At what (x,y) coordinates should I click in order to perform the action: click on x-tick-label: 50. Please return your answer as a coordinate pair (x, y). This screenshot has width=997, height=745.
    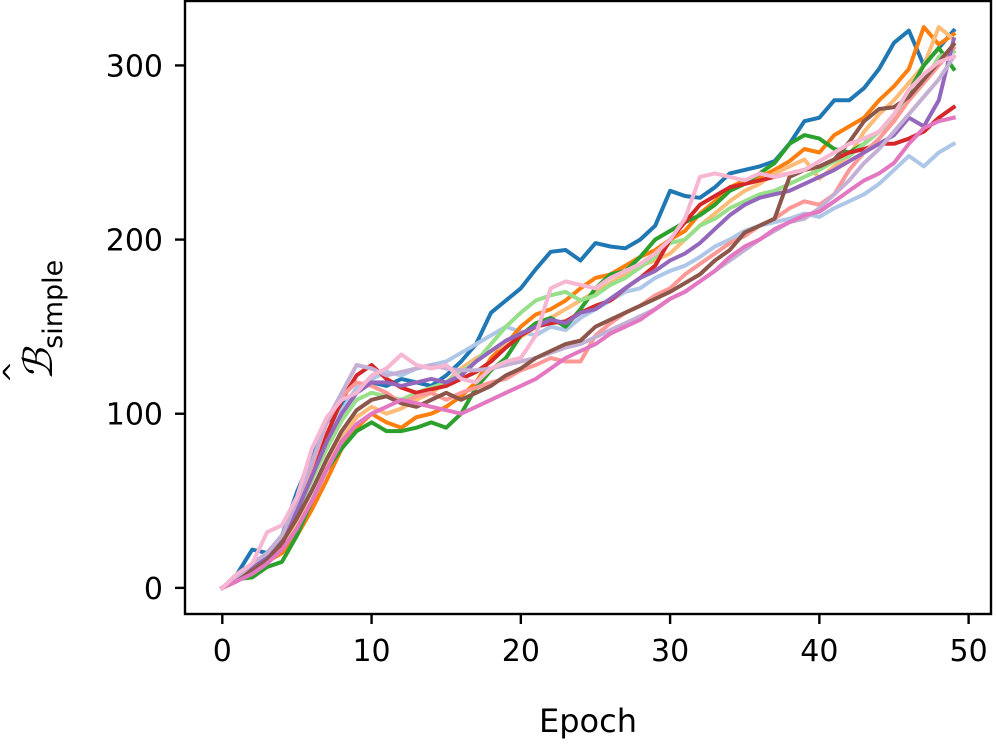
    Looking at the image, I should click on (969, 651).